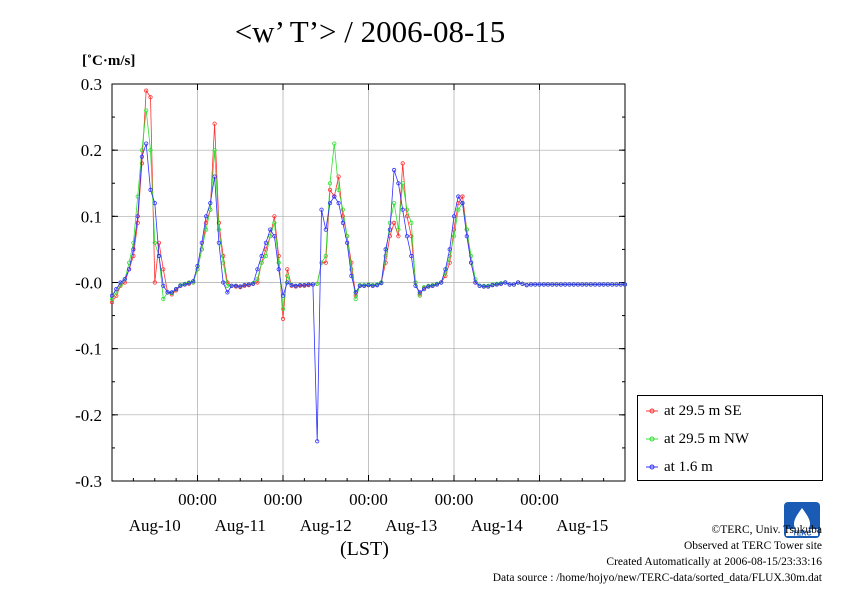 The width and height of the screenshot is (842, 595). Describe the element at coordinates (88, 415) in the screenshot. I see `y-tick-label: -0.2` at that location.